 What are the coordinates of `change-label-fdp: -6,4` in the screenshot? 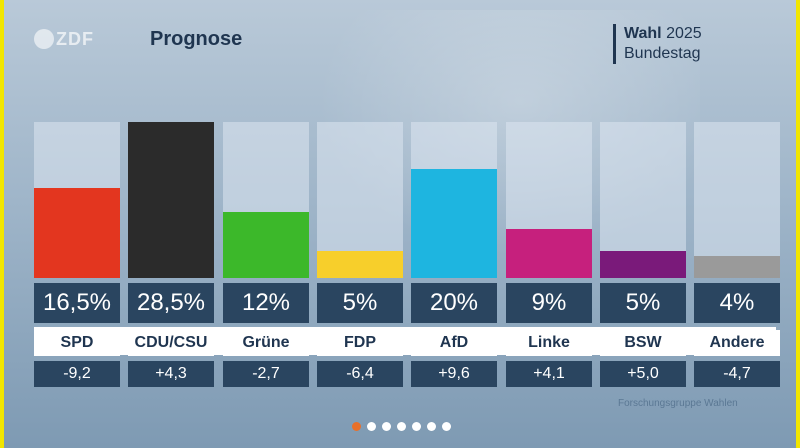 It's located at (360, 374).